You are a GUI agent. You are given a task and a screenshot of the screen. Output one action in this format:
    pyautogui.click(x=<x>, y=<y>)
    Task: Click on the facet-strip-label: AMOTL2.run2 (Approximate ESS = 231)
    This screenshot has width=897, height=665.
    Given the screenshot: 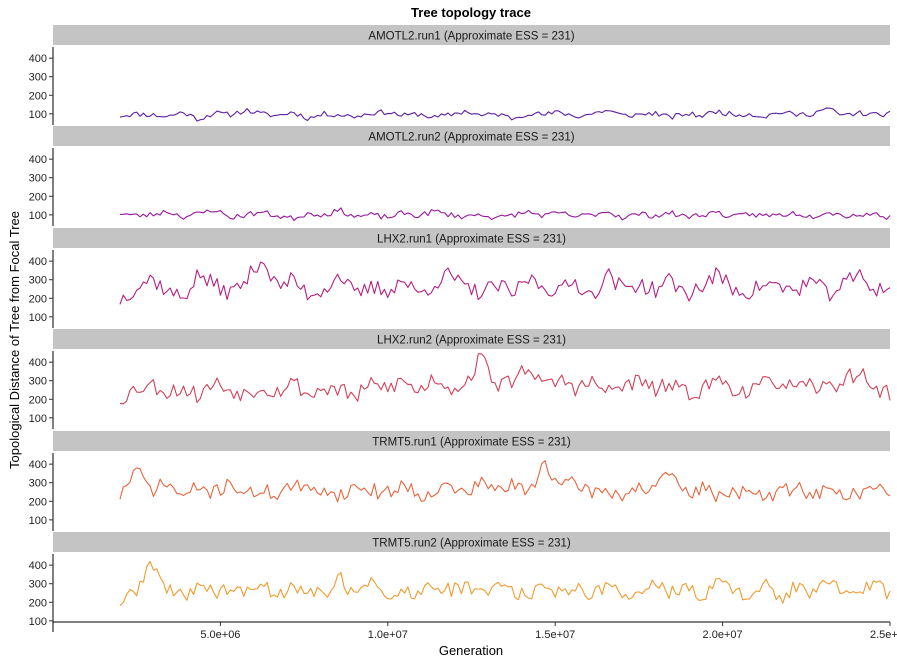 What is the action you would take?
    pyautogui.click(x=471, y=138)
    